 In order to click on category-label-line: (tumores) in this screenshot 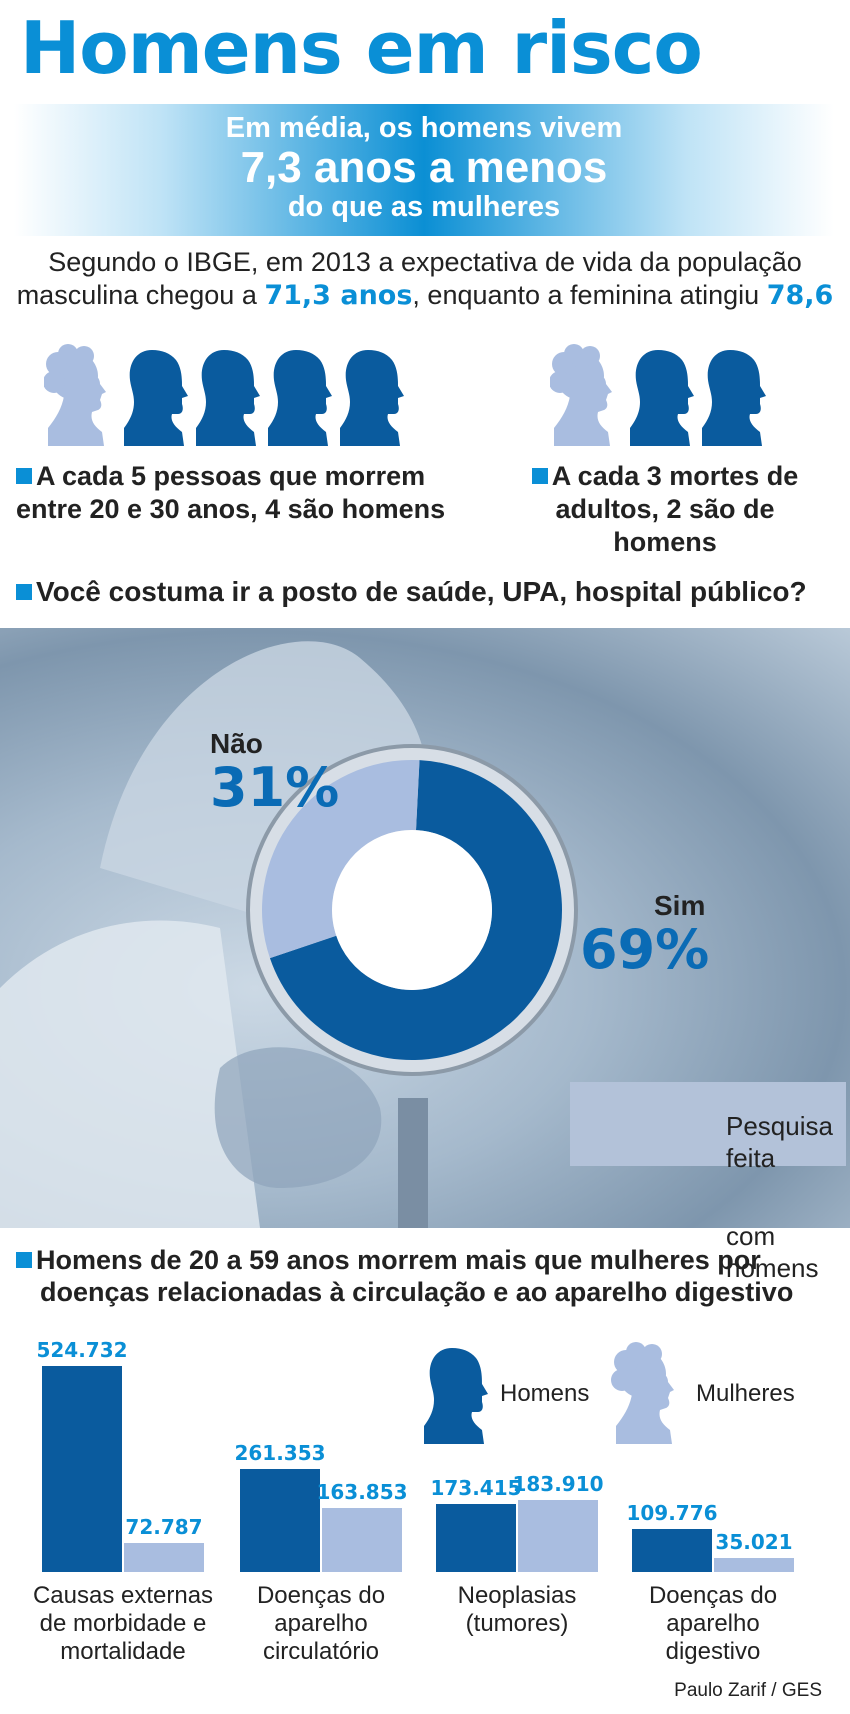, I will do `click(517, 1623)`.